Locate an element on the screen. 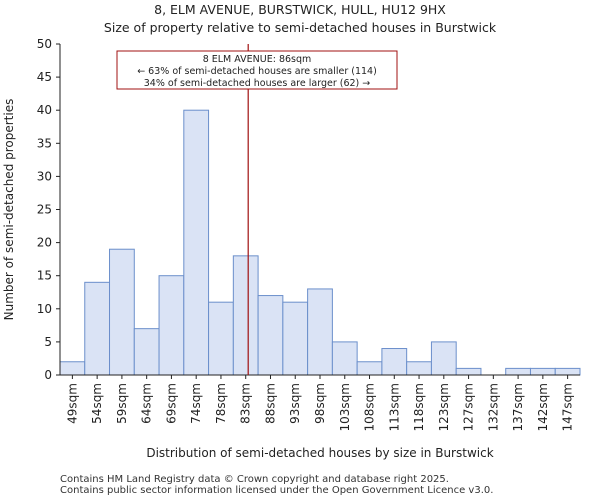 Image resolution: width=600 pixels, height=500 pixels. y-tick-label: 15 is located at coordinates (44, 276).